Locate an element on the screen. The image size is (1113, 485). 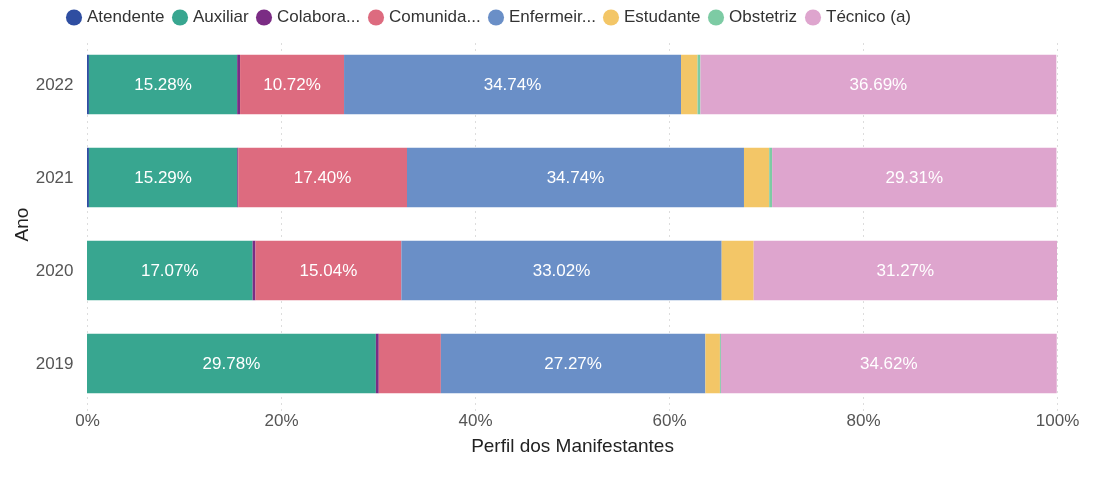
data-label: 29.31% is located at coordinates (914, 177).